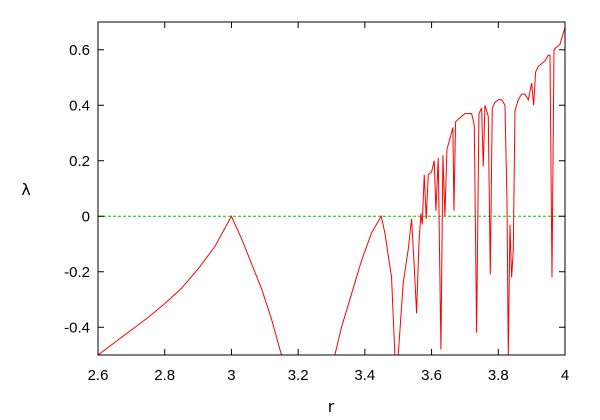  I want to click on x-tick-label: 3.4, so click(364, 375).